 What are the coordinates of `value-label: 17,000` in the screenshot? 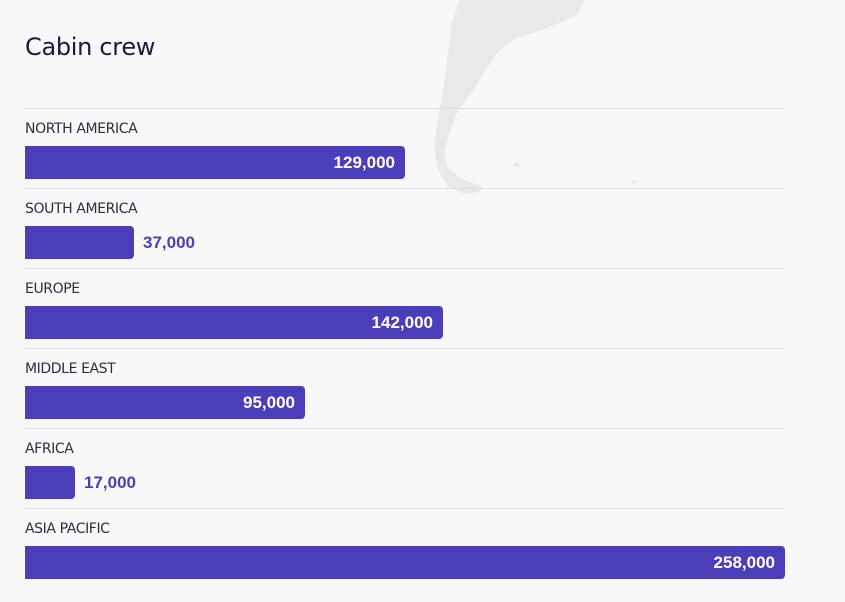 It's located at (110, 482).